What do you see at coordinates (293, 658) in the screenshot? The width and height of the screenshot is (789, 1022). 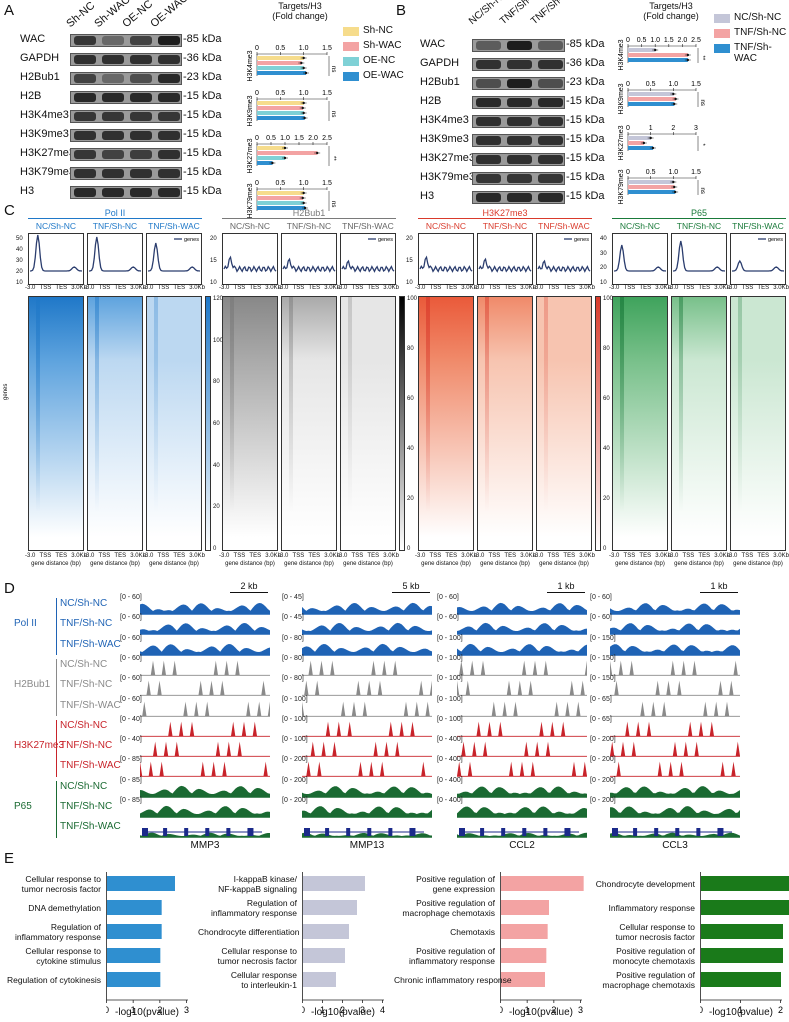 I see `track-range: [0 - 80]` at bounding box center [293, 658].